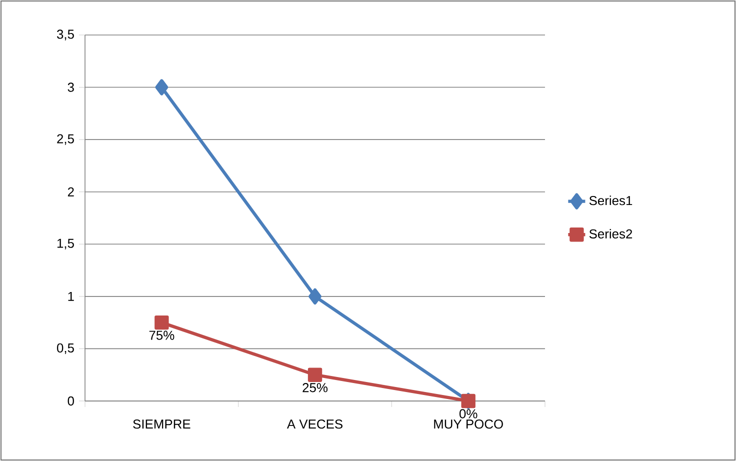 Image resolution: width=736 pixels, height=461 pixels. What do you see at coordinates (161, 335) in the screenshot?
I see `data-label: 75%` at bounding box center [161, 335].